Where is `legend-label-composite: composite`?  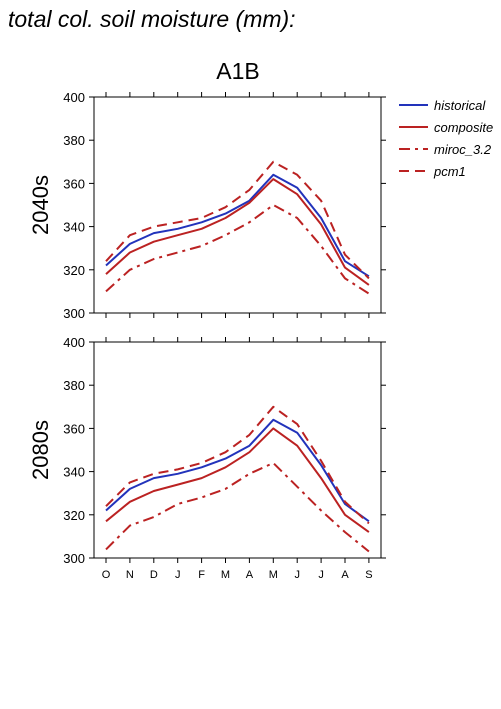 legend-label-composite: composite is located at coordinates (463, 127).